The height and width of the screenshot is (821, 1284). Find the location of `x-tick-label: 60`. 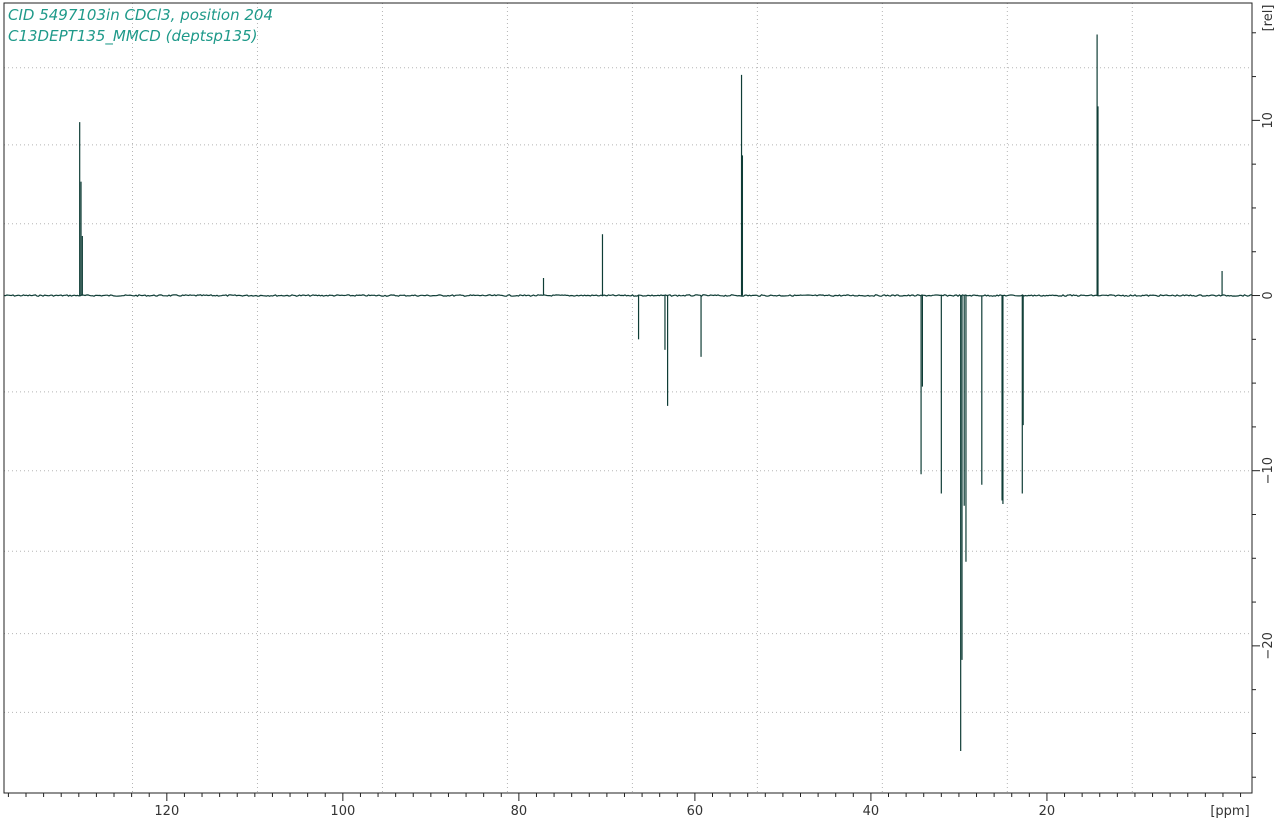

x-tick-label: 60 is located at coordinates (695, 811).